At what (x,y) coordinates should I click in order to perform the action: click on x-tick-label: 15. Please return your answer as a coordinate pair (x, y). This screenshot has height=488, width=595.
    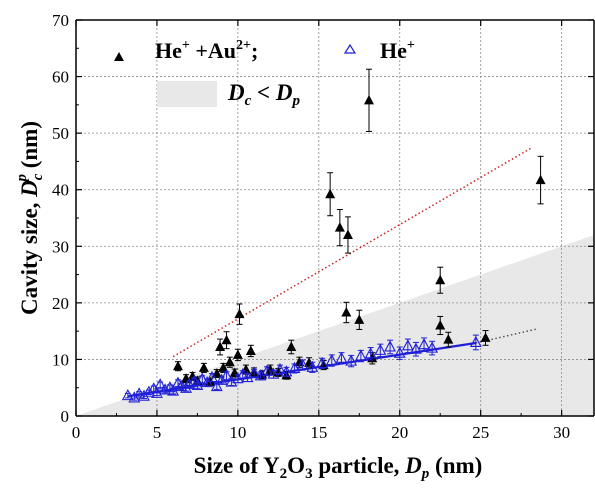
    Looking at the image, I should click on (318, 432).